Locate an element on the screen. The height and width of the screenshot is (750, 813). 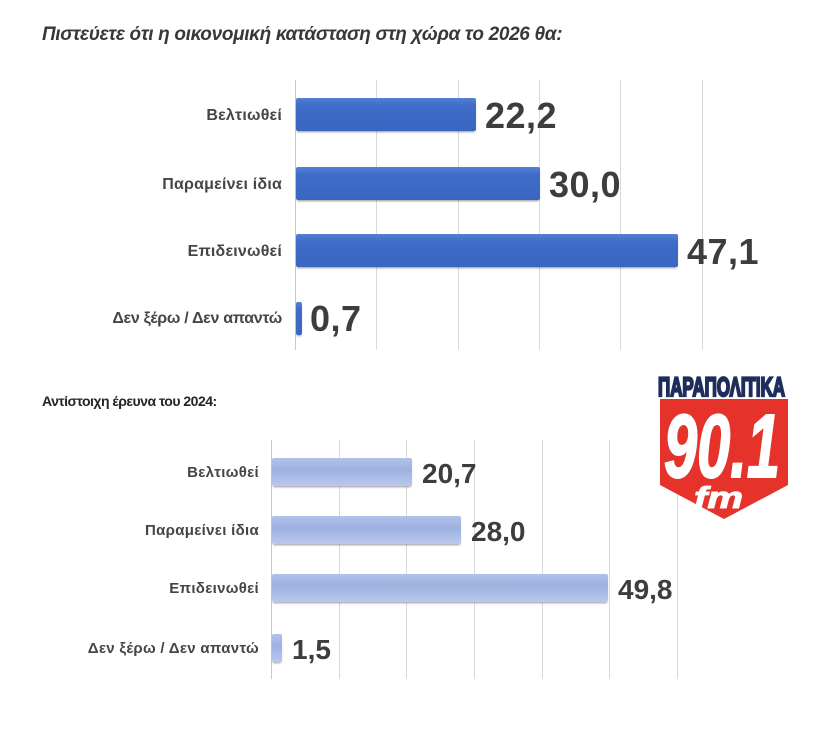
svg-text: fm is located at coordinates (718, 497).